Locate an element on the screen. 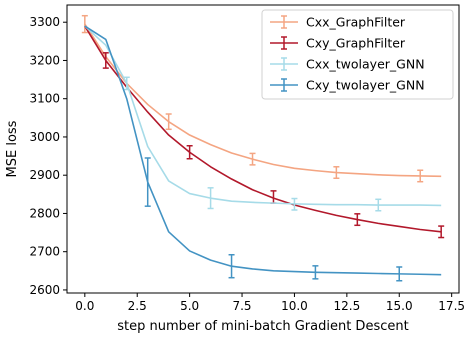 This screenshot has width=464, height=337. y-tick-label: 3300 is located at coordinates (44, 22).